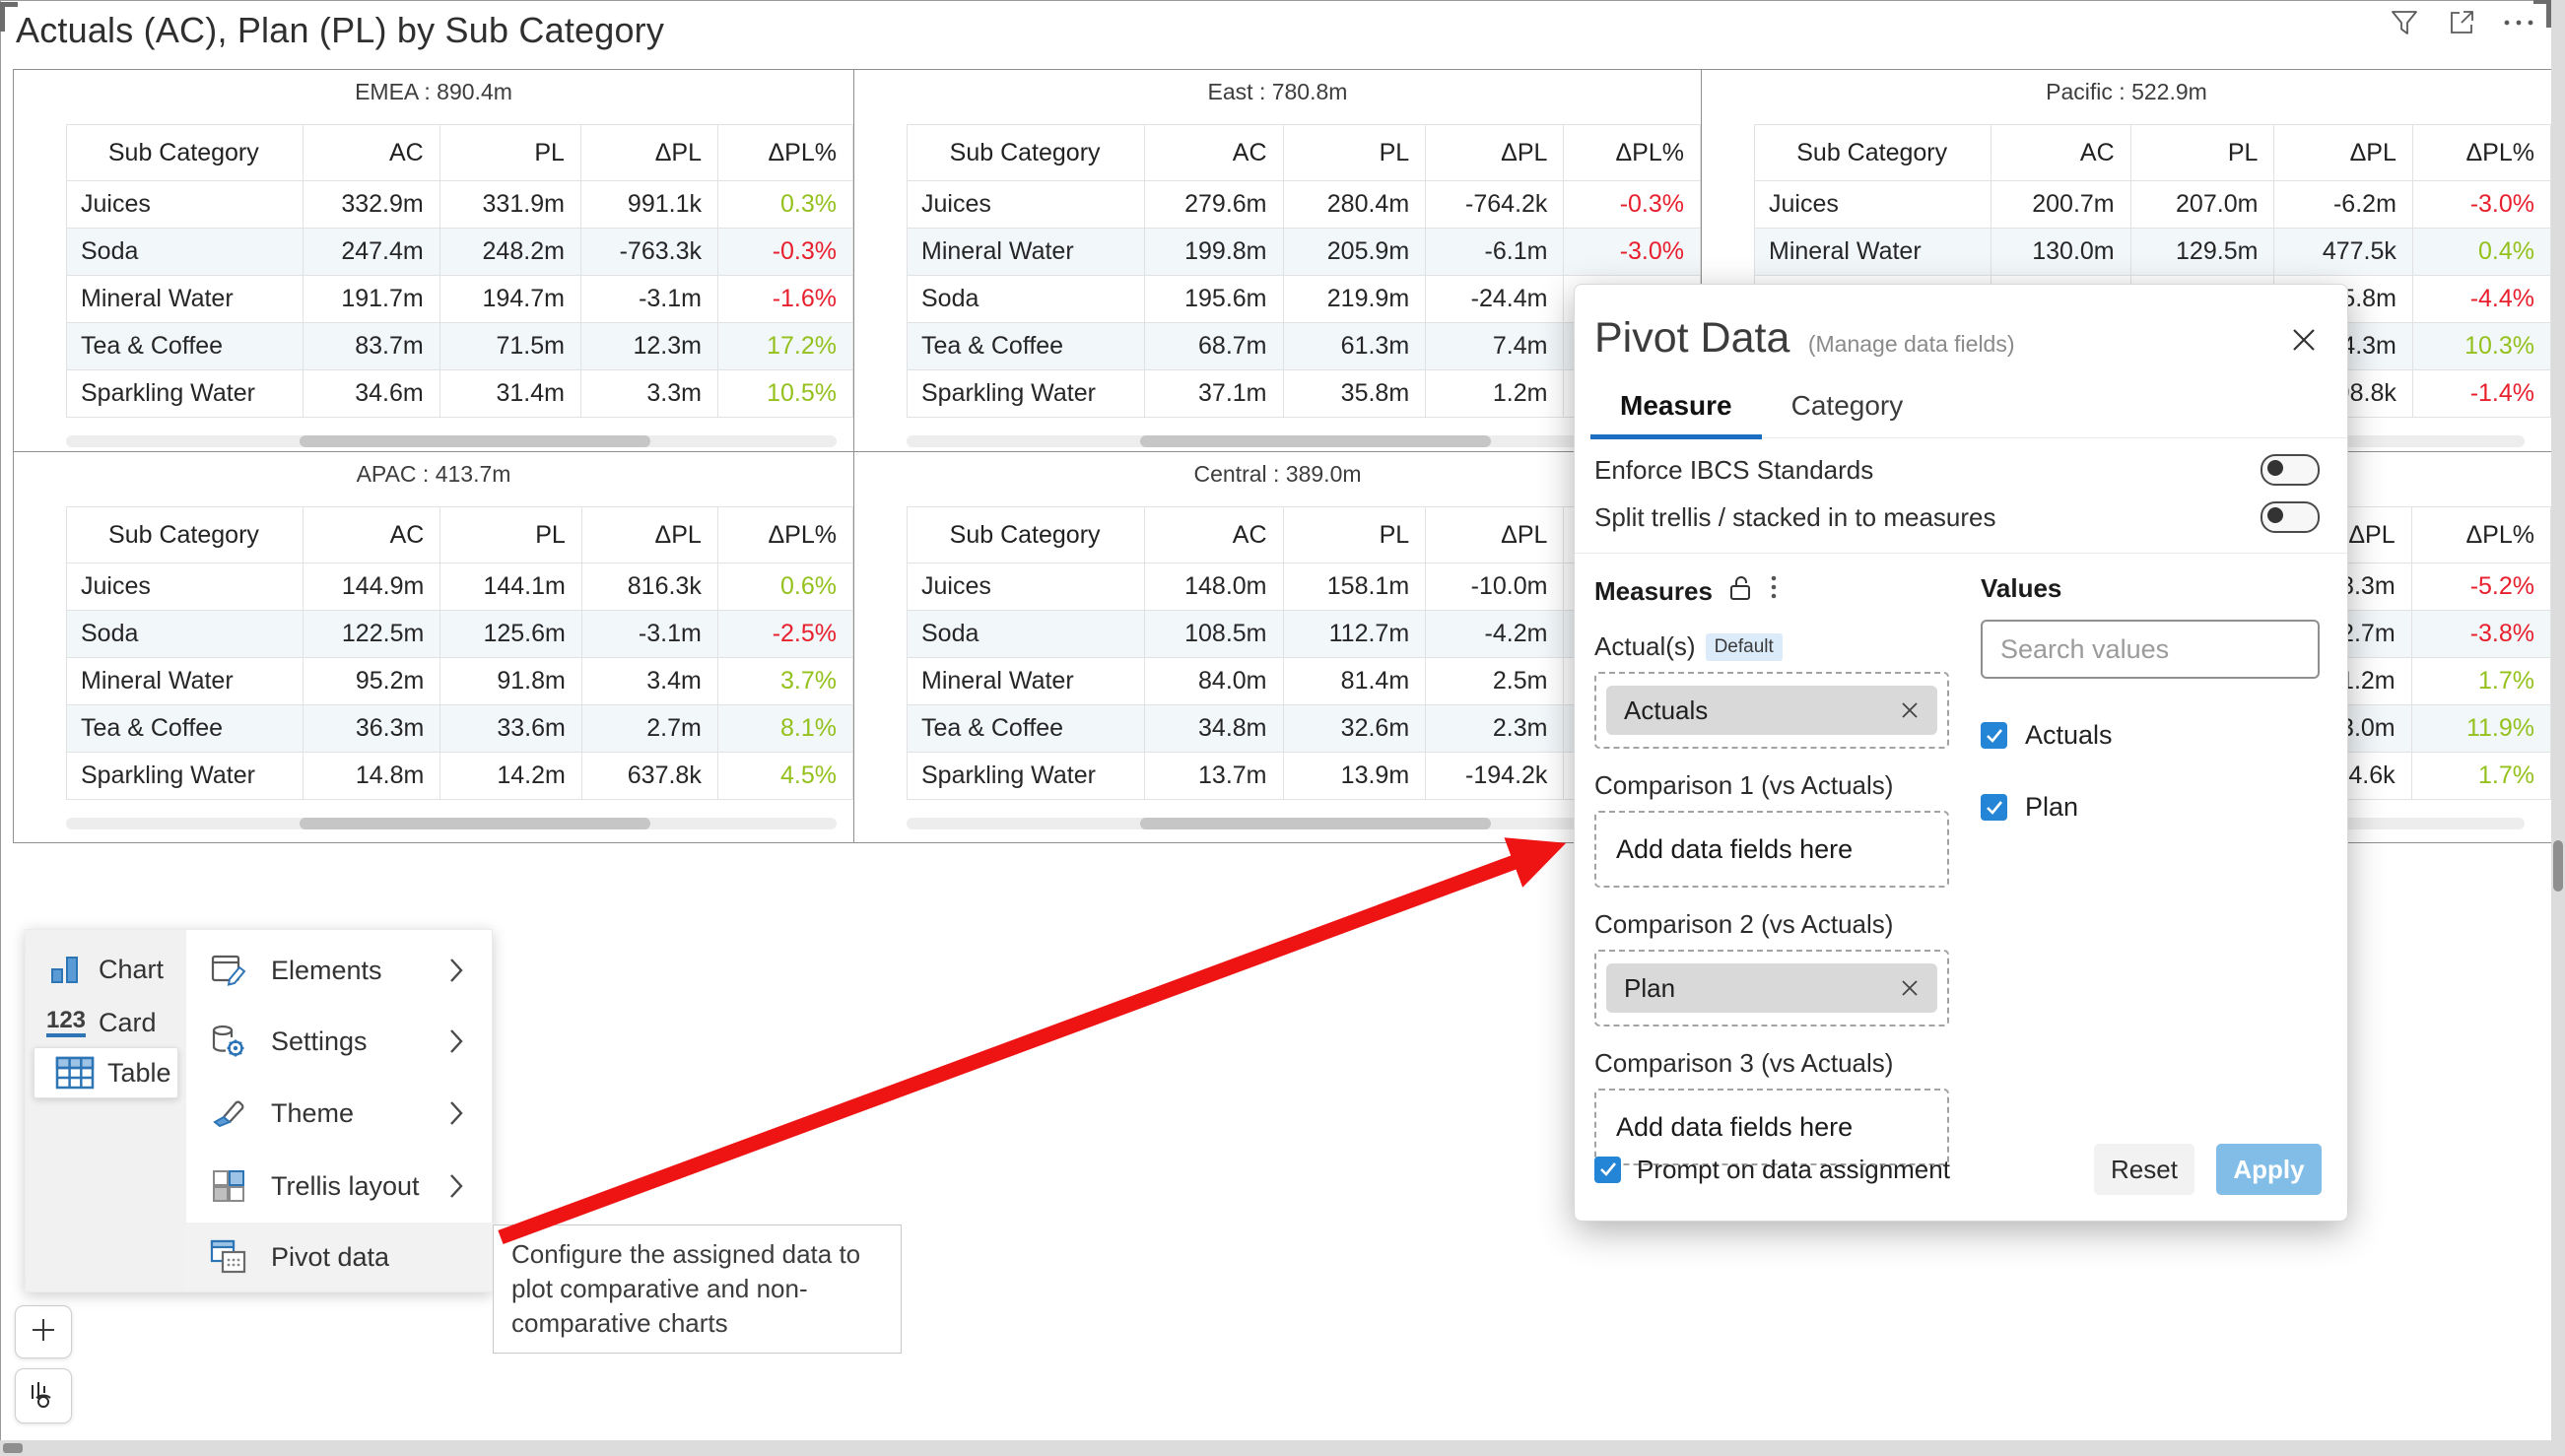 The height and width of the screenshot is (1456, 2565). I want to click on cell: 81.4m, so click(1354, 681).